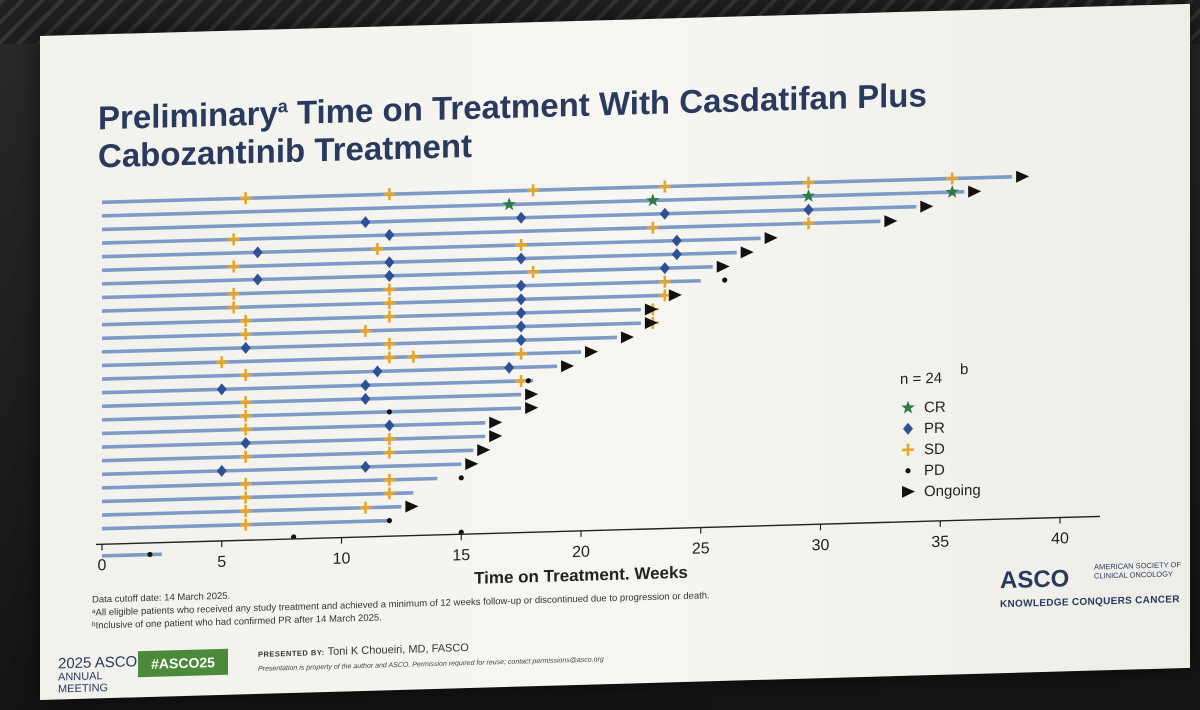 The image size is (1200, 710). What do you see at coordinates (908, 407) in the screenshot?
I see `legend-marker-cr` at bounding box center [908, 407].